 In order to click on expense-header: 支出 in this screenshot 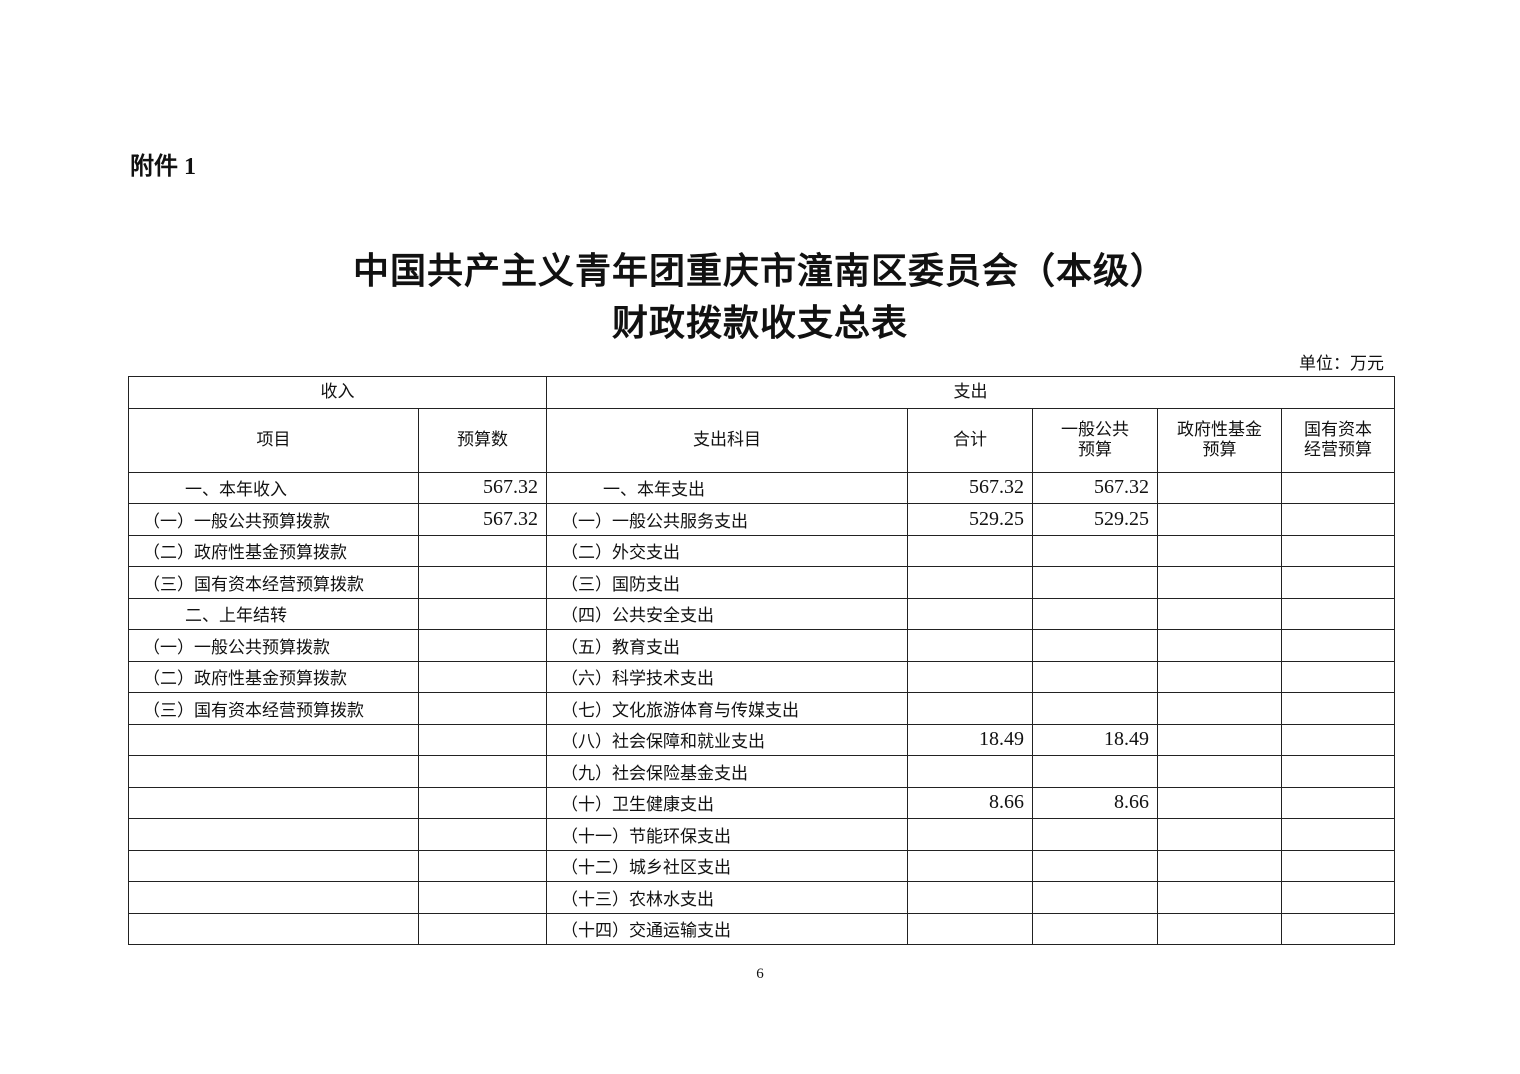, I will do `click(970, 392)`.